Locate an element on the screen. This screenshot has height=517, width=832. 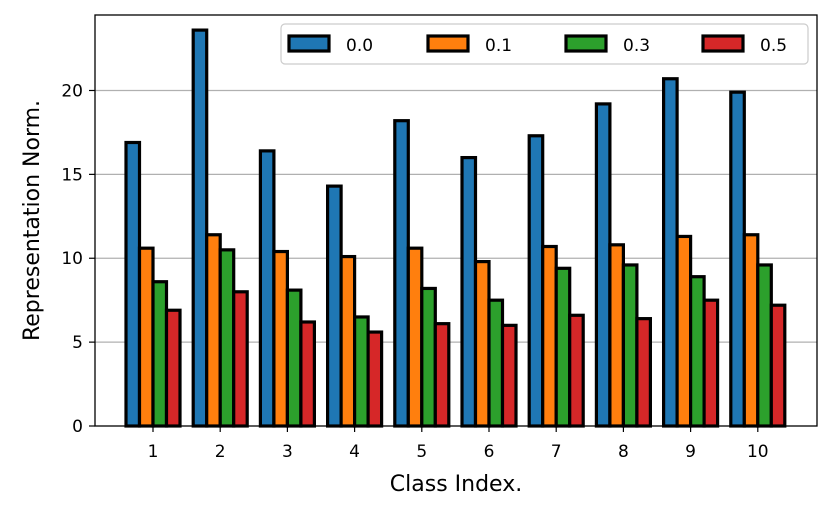
x-tick-label: 3 is located at coordinates (287, 452).